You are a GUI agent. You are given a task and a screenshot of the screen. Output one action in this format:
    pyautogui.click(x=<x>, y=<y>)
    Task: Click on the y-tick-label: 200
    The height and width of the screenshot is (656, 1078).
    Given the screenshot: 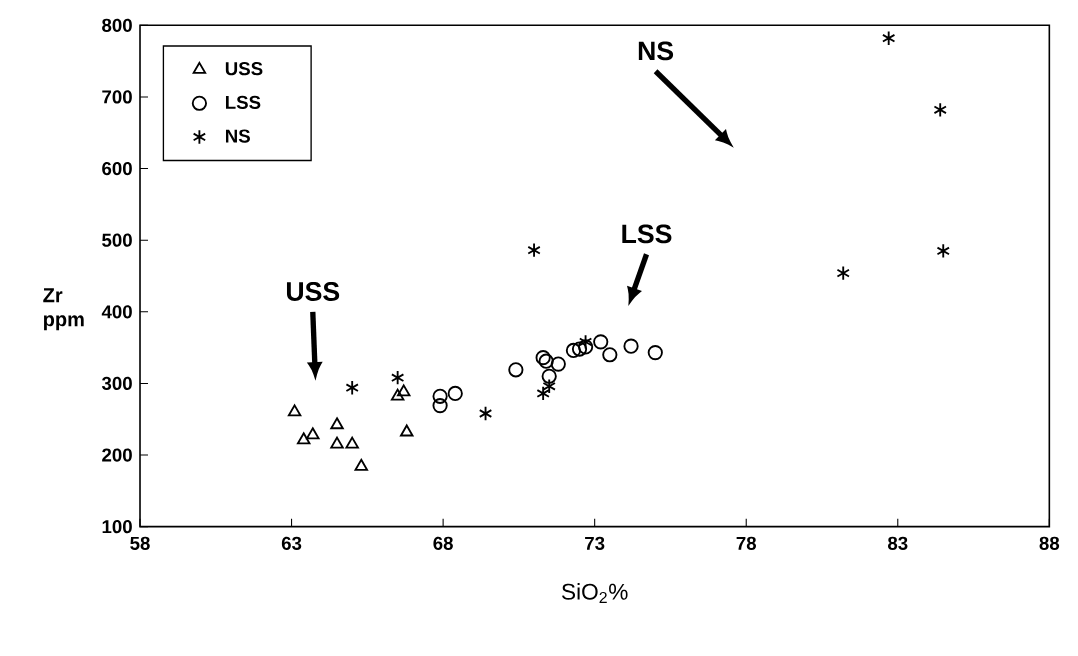 What is the action you would take?
    pyautogui.click(x=117, y=455)
    